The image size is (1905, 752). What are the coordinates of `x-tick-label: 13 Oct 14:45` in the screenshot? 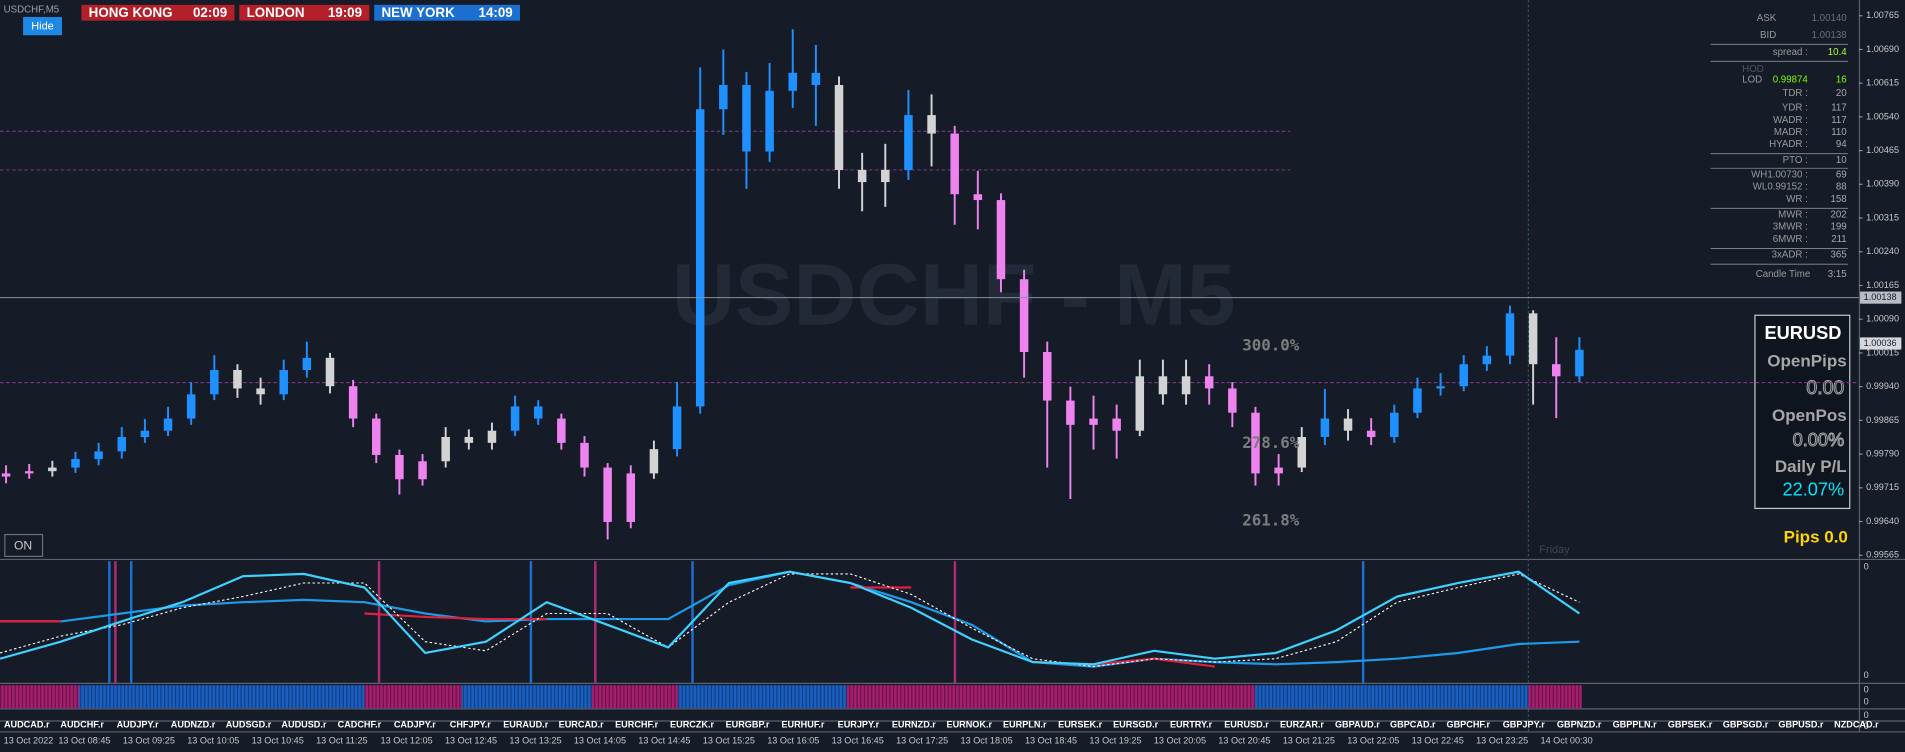 It's located at (664, 740).